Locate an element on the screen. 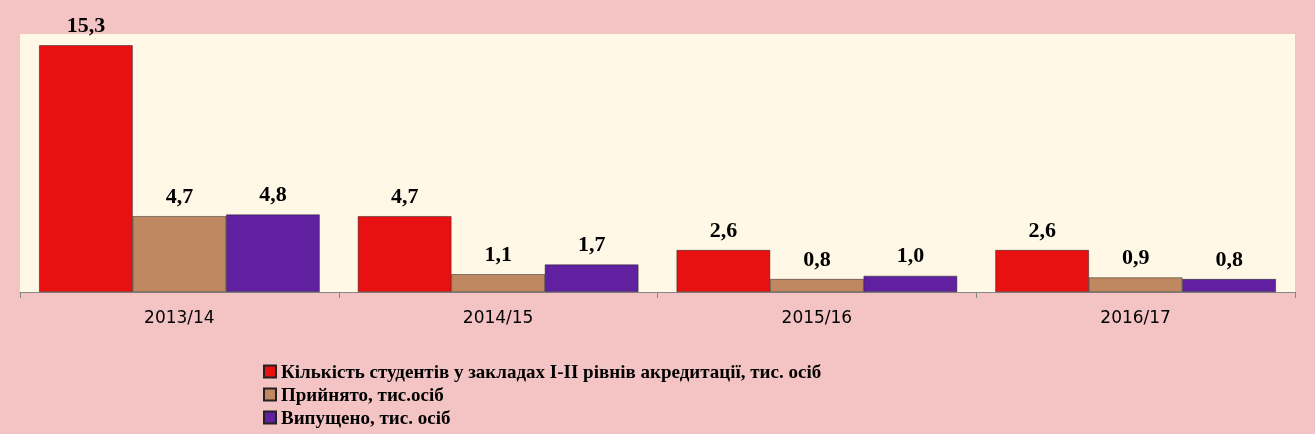 The width and height of the screenshot is (1315, 434). data-label: 1,1 is located at coordinates (498, 253).